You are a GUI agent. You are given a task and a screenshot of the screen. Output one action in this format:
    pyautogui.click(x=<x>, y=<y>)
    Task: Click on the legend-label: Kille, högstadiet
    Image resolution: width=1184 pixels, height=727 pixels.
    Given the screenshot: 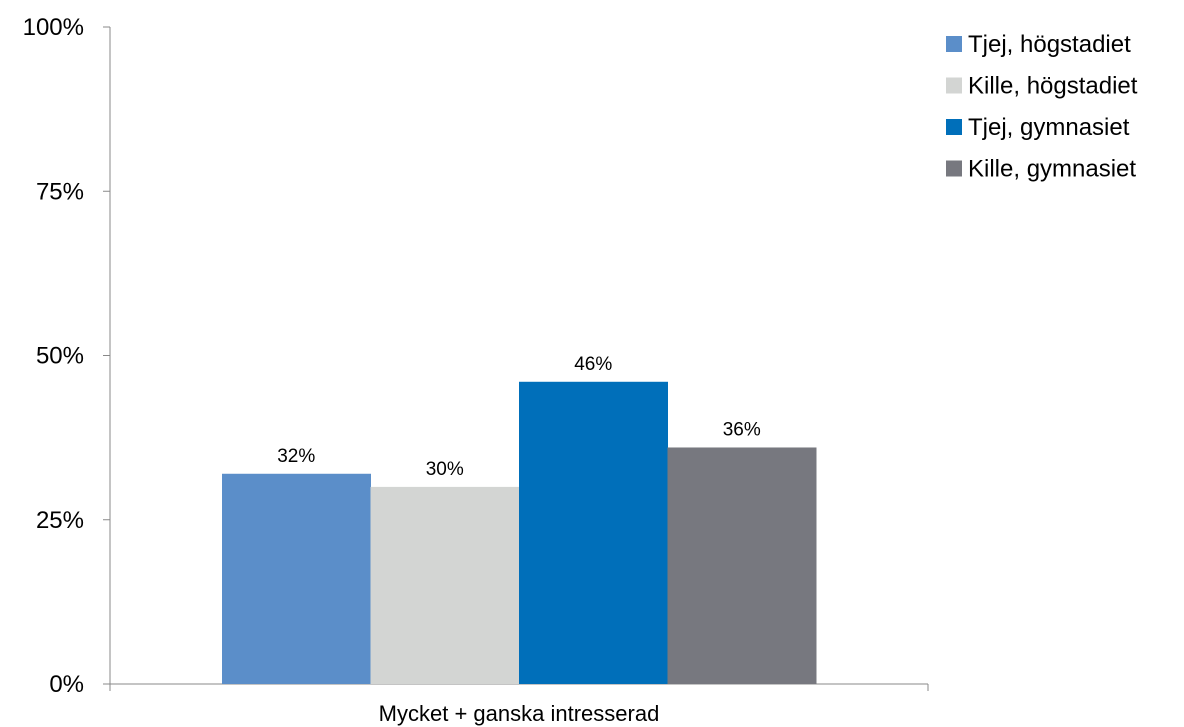 What is the action you would take?
    pyautogui.click(x=1053, y=86)
    